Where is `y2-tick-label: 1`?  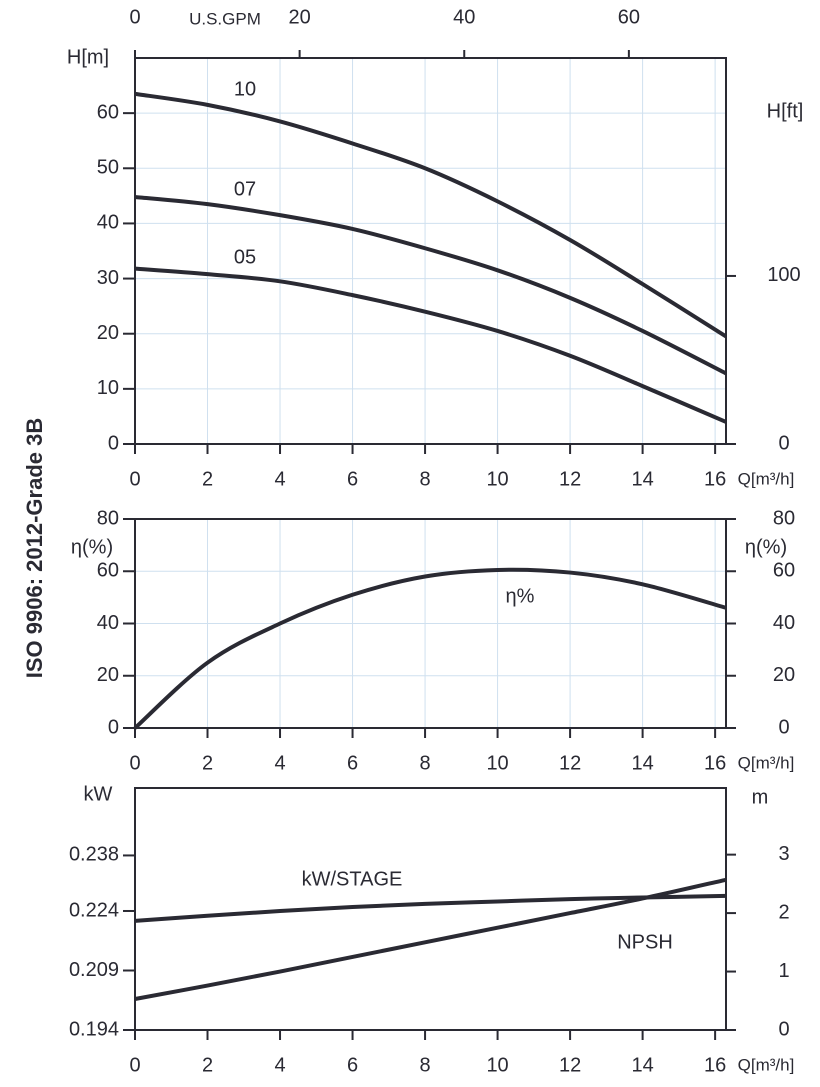 y2-tick-label: 1 is located at coordinates (783, 971).